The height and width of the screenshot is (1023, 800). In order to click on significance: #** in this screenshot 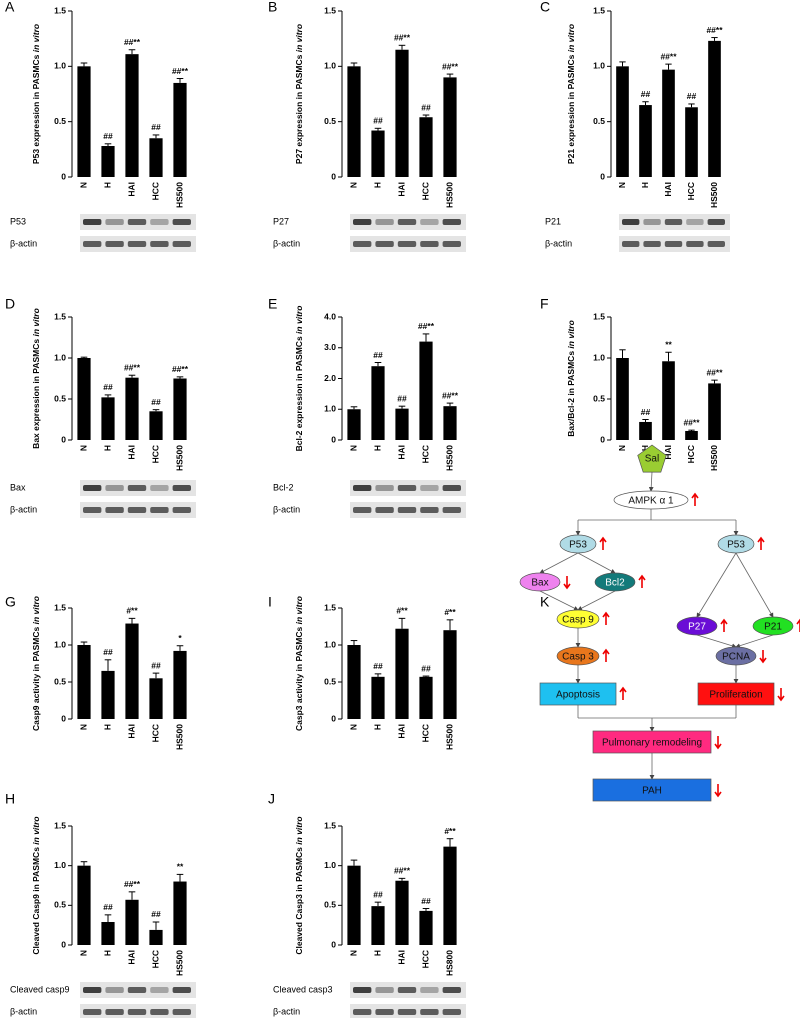, I will do `click(402, 611)`.